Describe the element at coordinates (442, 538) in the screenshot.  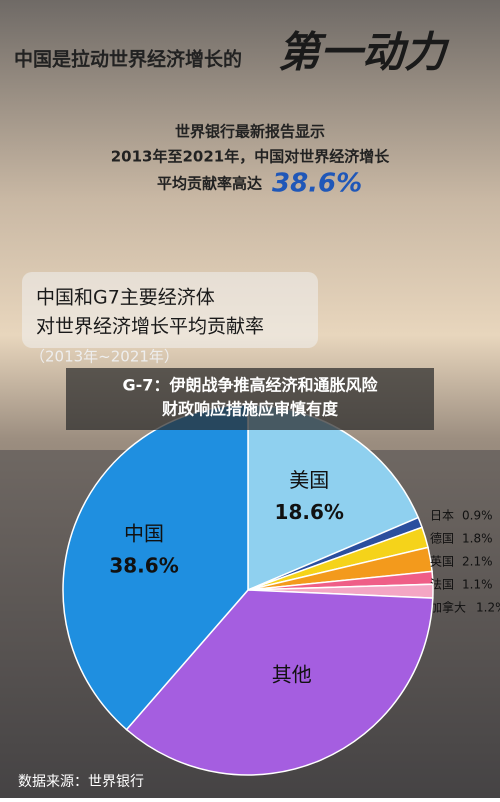
I see `slice-label: 德国` at that location.